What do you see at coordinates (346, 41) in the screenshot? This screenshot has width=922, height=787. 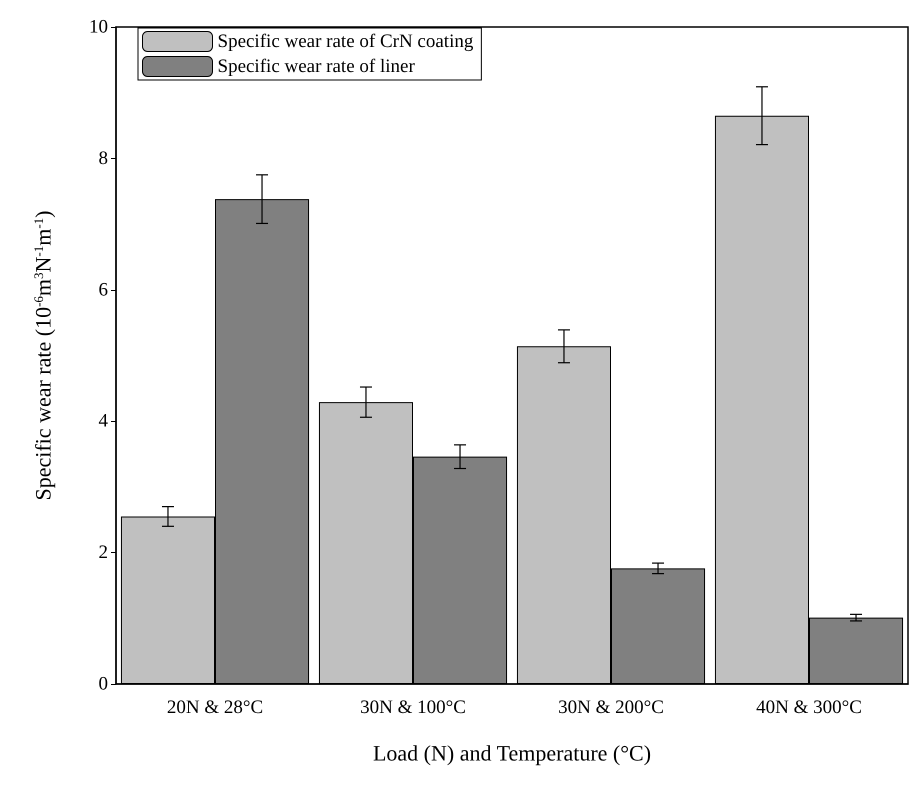 I see `legend-label: Specific wear rate of CrN coating` at bounding box center [346, 41].